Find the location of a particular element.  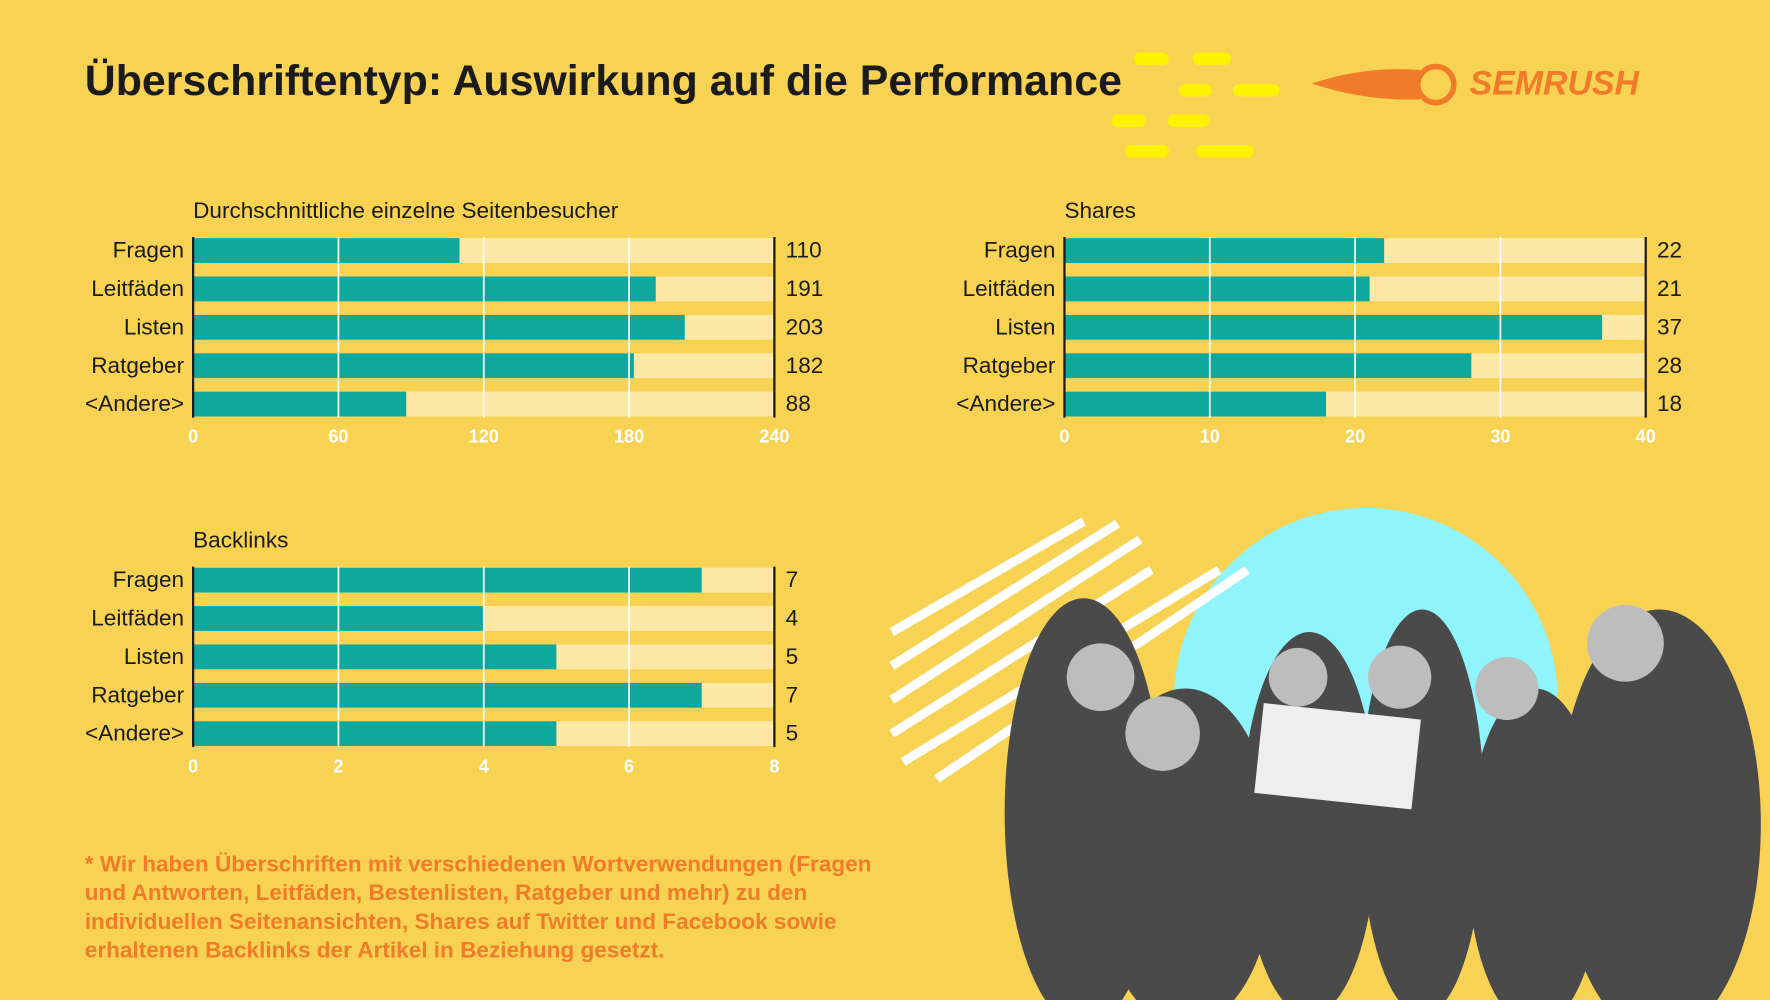

x-tick-label: 180 is located at coordinates (629, 437).